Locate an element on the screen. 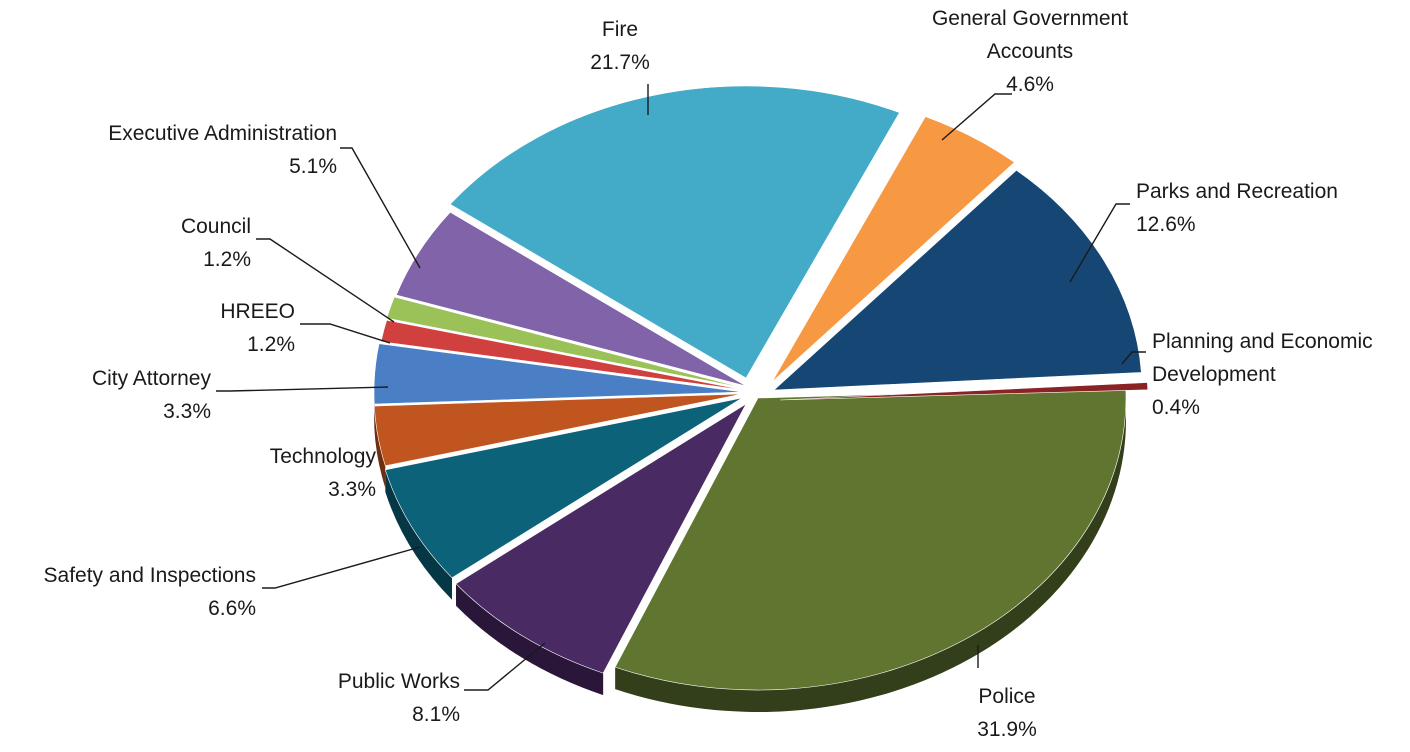  leader-line-planning-and-economic-development is located at coordinates (1133, 358).